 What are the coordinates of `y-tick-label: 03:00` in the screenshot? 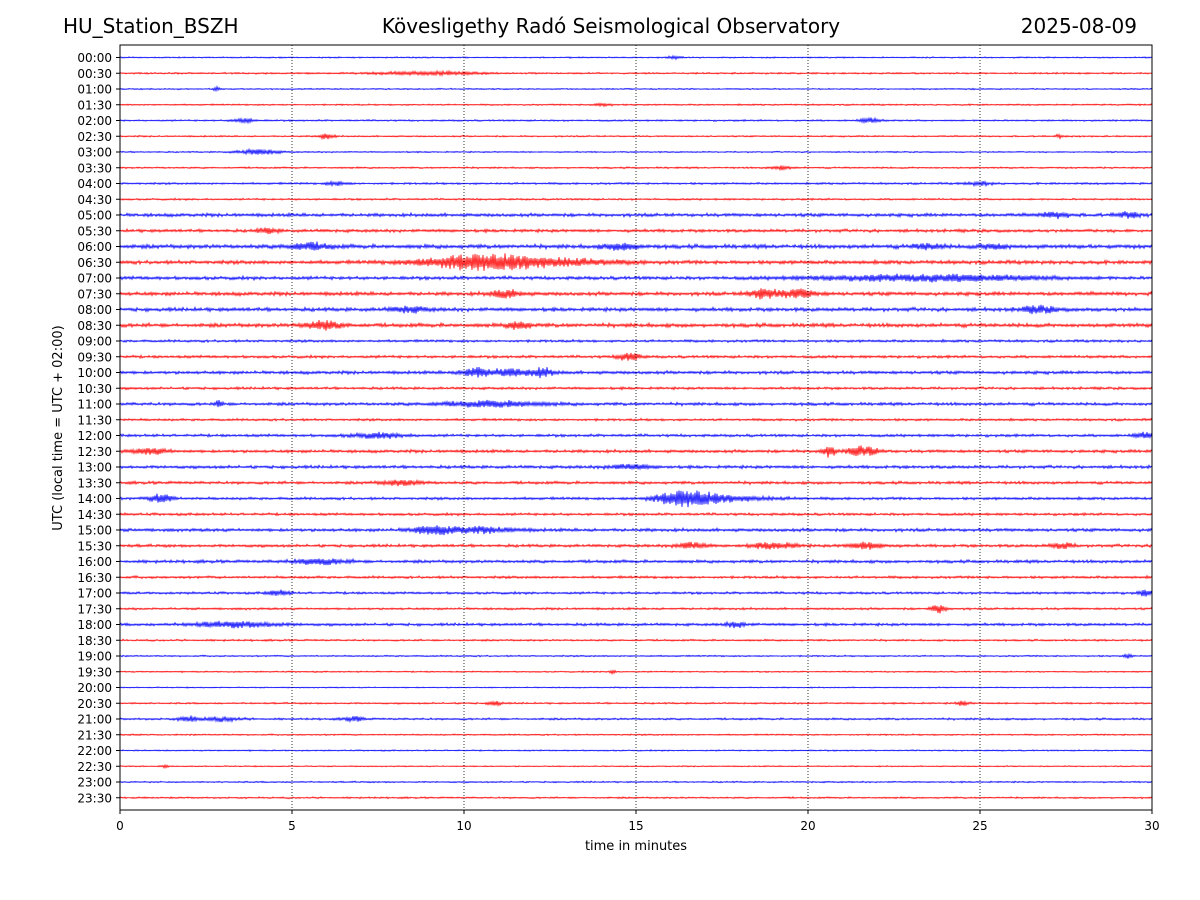 It's located at (94, 153).